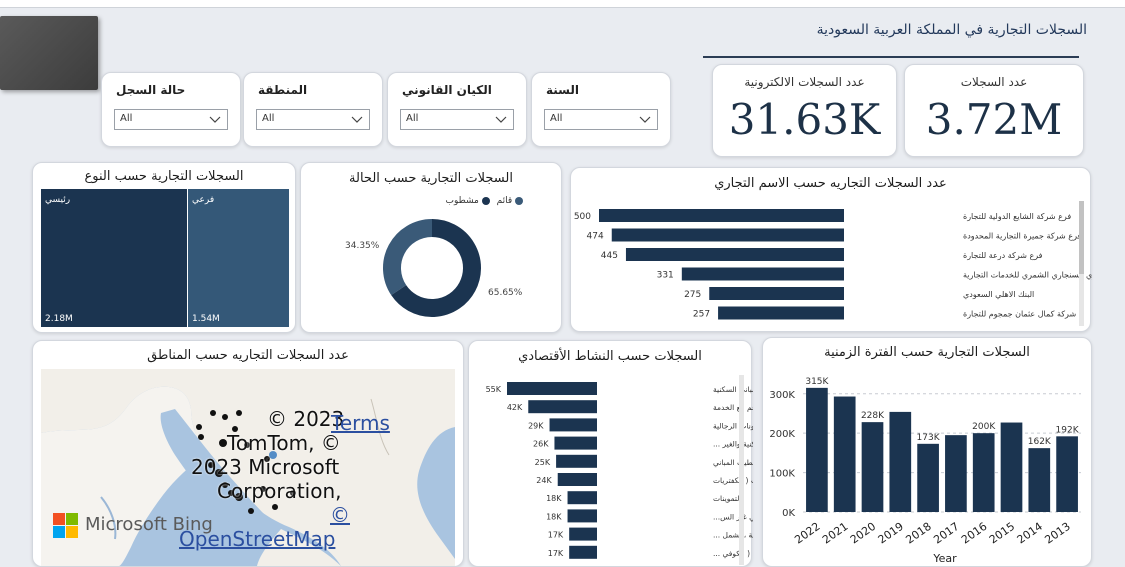  Describe the element at coordinates (265, 467) in the screenshot. I see `map-attribution: 2023 Microsoft` at that location.